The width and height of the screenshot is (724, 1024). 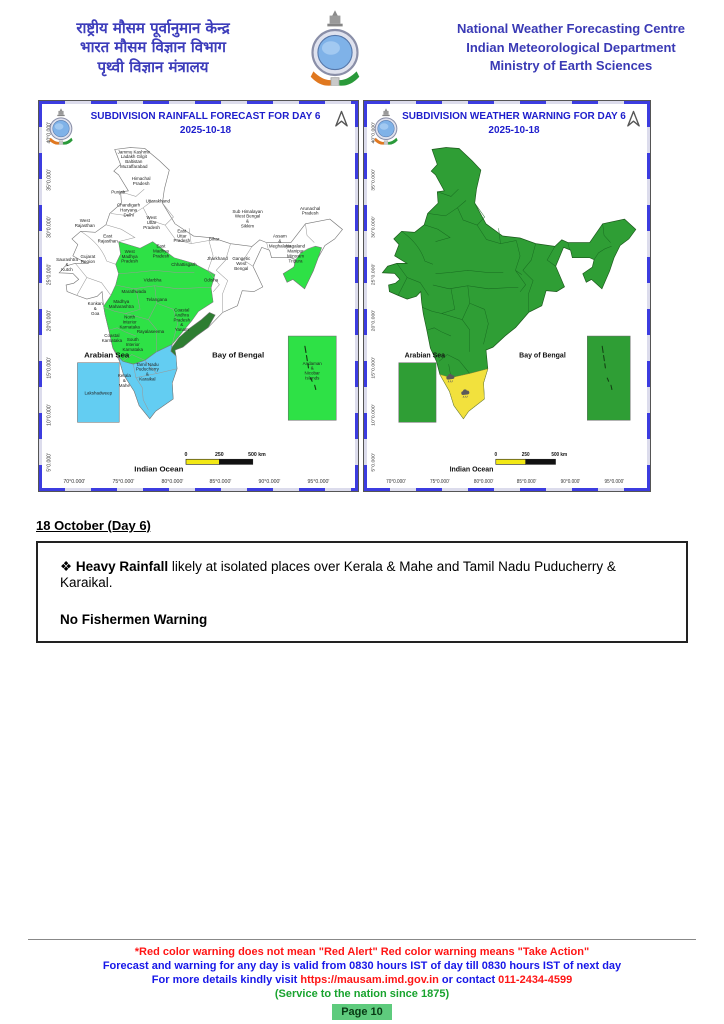 I want to click on footer-contact-prefix: For more details kindly visit, so click(x=226, y=980).